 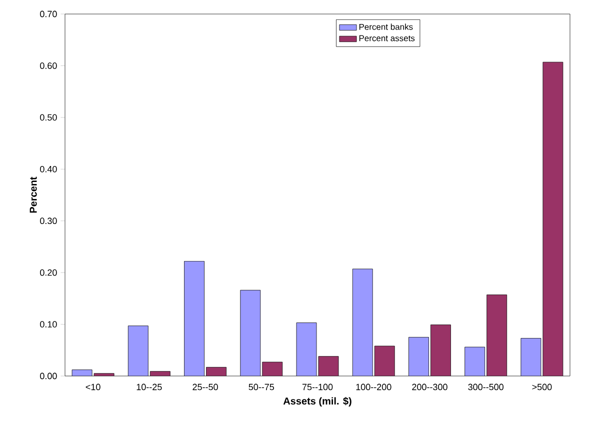 What do you see at coordinates (48, 169) in the screenshot?
I see `y-tick-label: 0.40` at bounding box center [48, 169].